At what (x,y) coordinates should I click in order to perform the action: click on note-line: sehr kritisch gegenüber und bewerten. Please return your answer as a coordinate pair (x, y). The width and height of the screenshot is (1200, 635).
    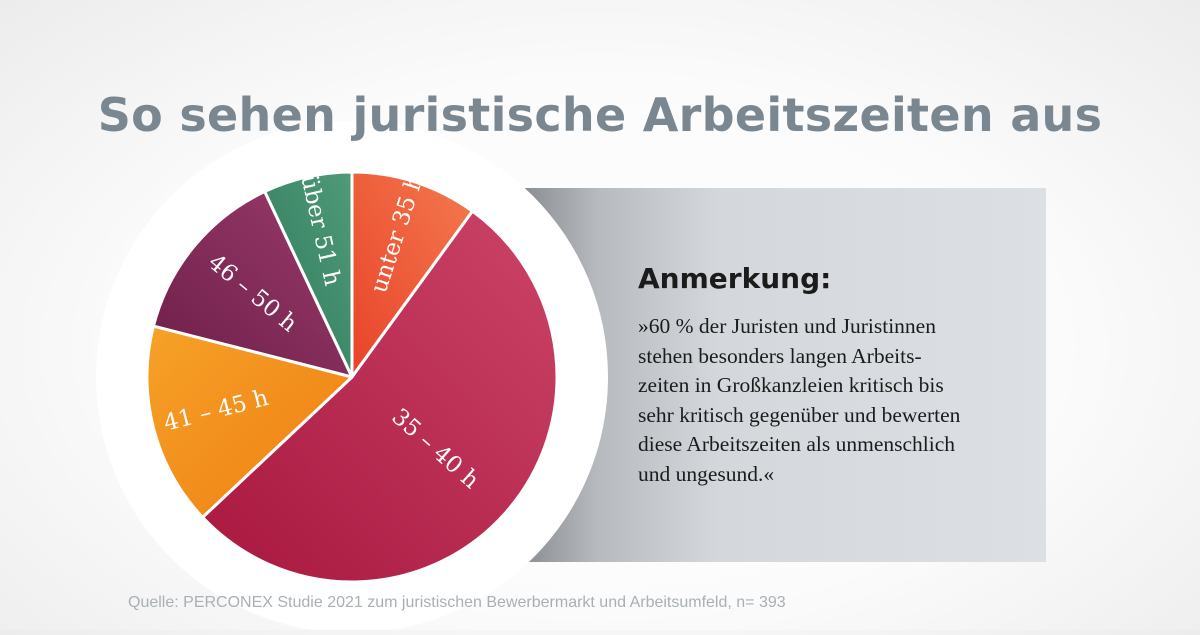
    Looking at the image, I should click on (799, 414).